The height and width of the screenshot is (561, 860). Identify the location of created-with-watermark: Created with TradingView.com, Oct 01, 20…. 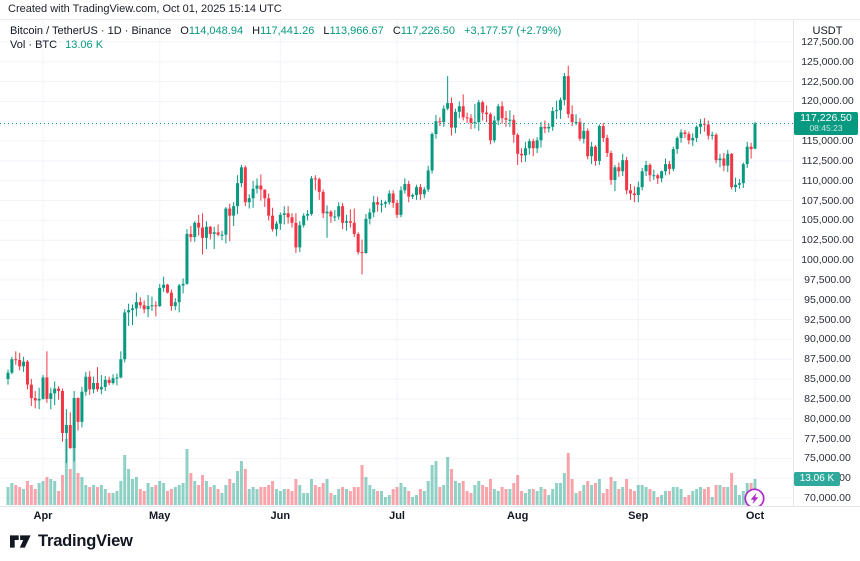
(145, 9).